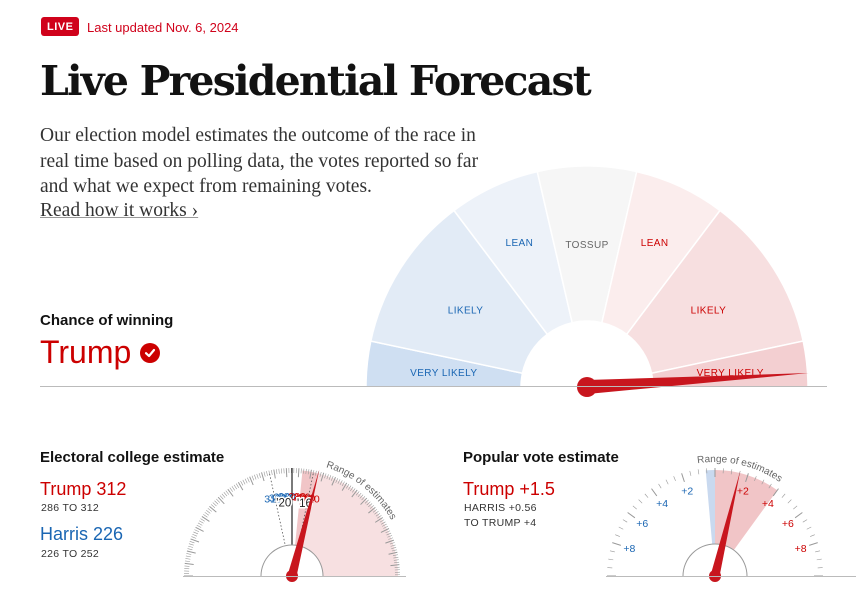 The image size is (857, 601). I want to click on chance-segment-label: TOSSUP, so click(586, 245).